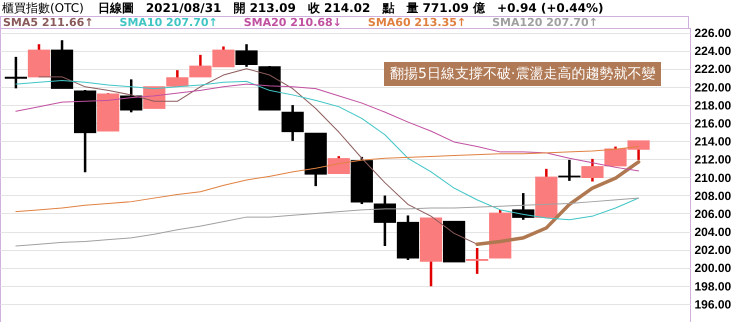 Image resolution: width=740 pixels, height=324 pixels. What do you see at coordinates (713, 232) in the screenshot?
I see `y-tick-label: 204.00` at bounding box center [713, 232].